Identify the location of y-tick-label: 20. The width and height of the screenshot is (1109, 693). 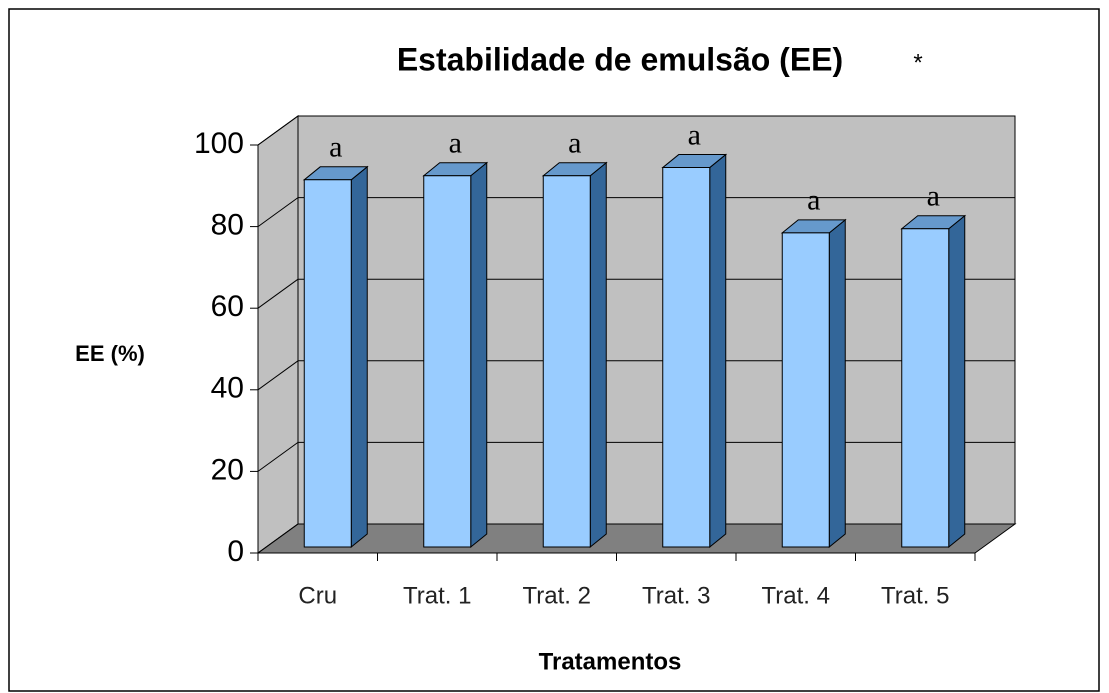
(227, 469).